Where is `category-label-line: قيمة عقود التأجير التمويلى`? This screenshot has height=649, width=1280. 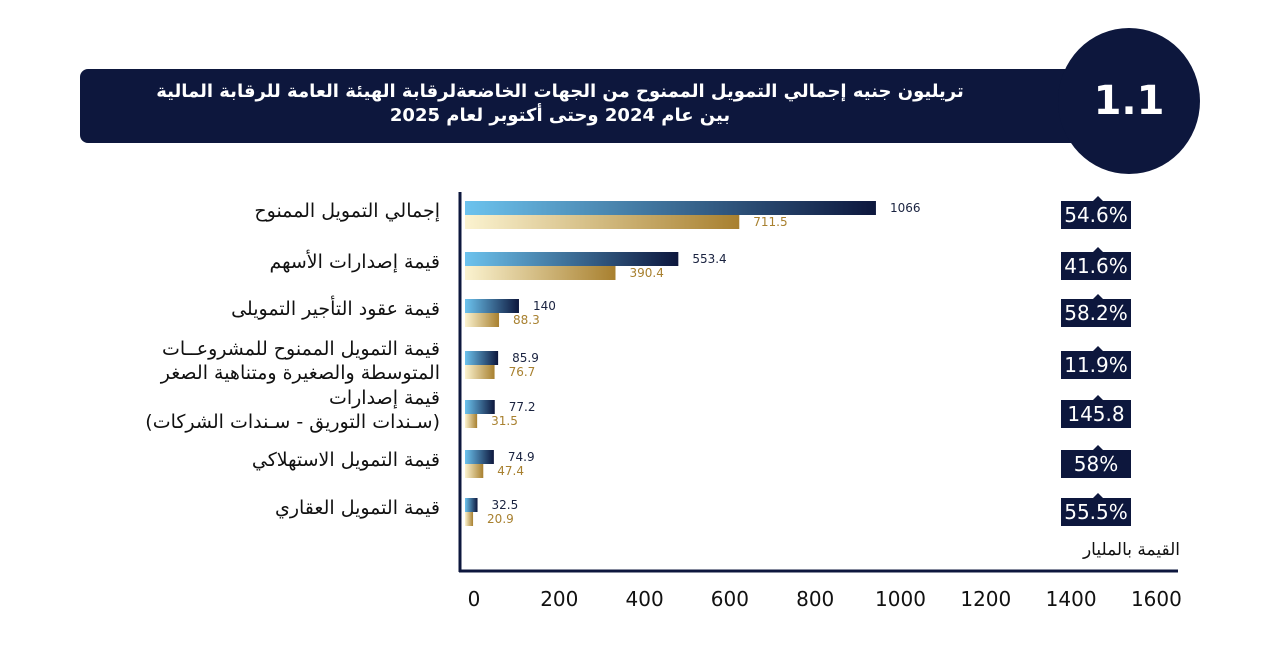 category-label-line: قيمة عقود التأجير التمويلى is located at coordinates (335, 309).